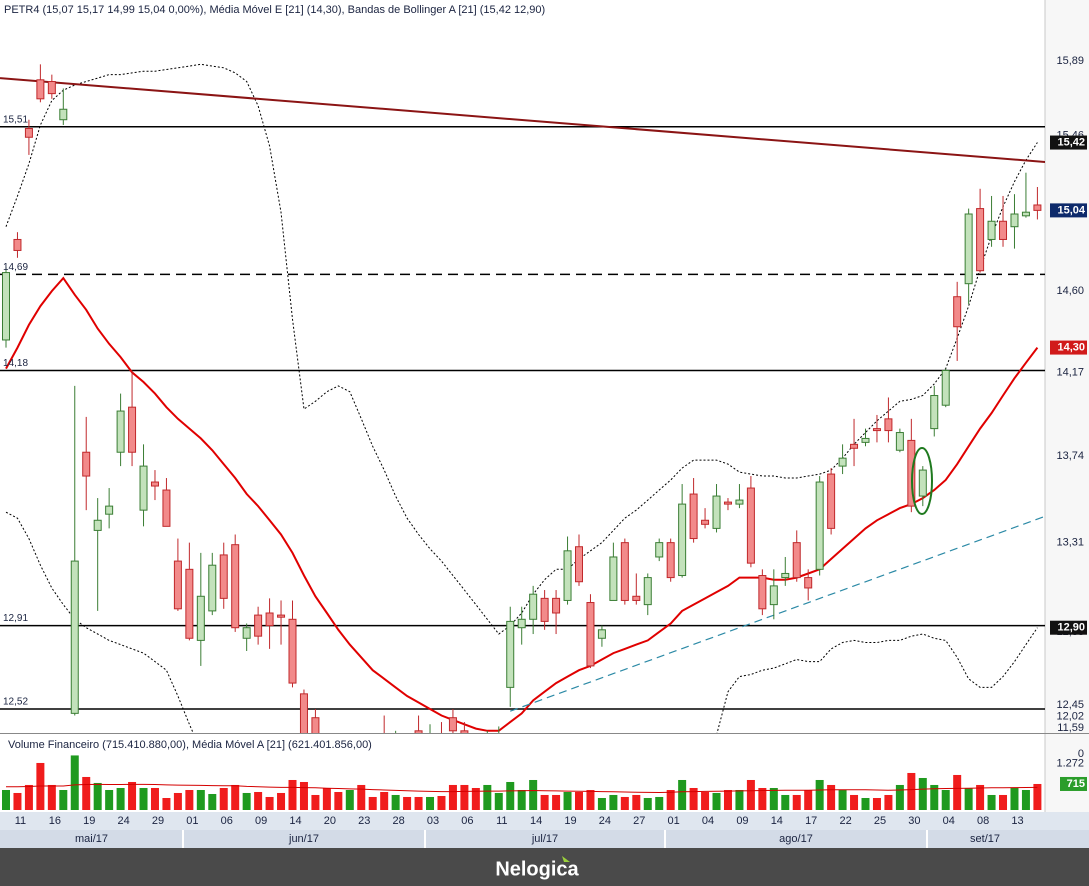 The width and height of the screenshot is (1089, 886). Describe the element at coordinates (914, 821) in the screenshot. I see `x-tick-label: 30` at that location.